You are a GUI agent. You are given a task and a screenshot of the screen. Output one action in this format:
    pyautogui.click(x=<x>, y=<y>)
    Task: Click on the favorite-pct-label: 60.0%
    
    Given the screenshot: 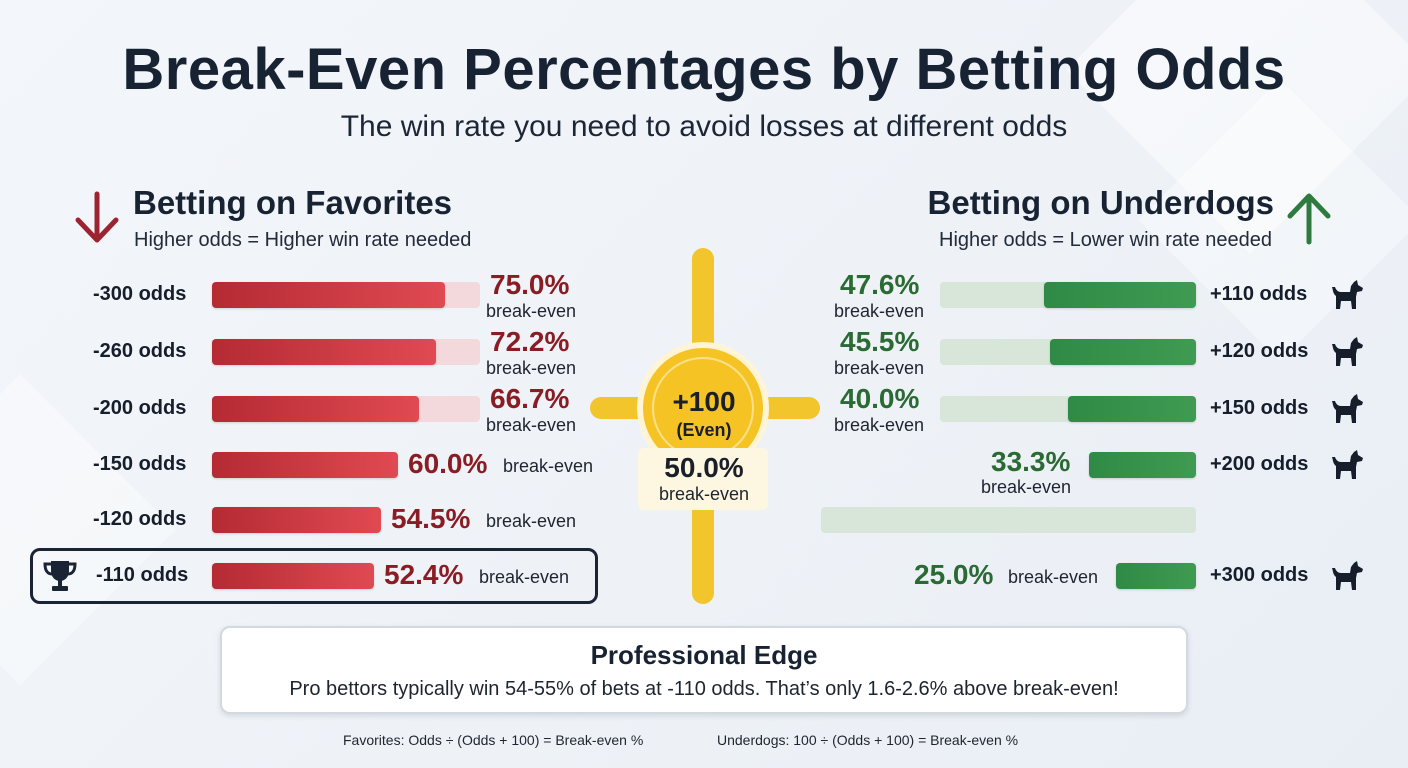 What is the action you would take?
    pyautogui.click(x=448, y=463)
    